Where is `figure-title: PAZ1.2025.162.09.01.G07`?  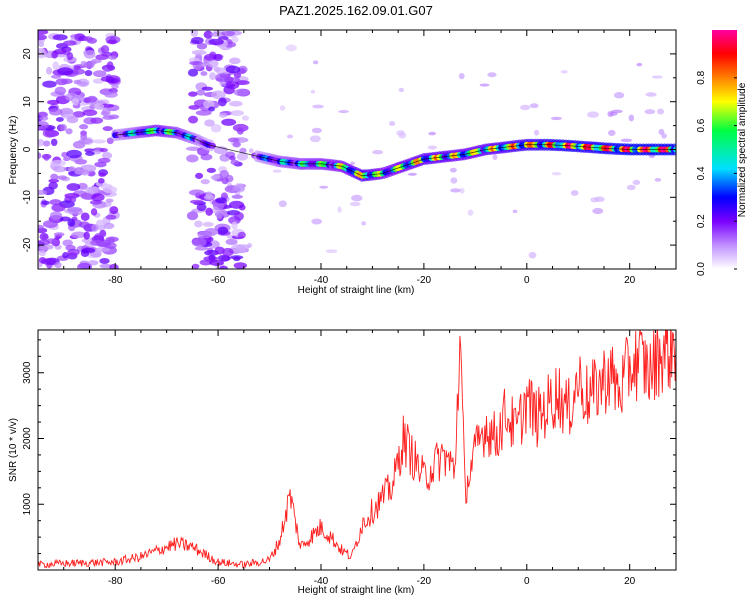
figure-title: PAZ1.2025.162.09.01.G07 is located at coordinates (356, 10).